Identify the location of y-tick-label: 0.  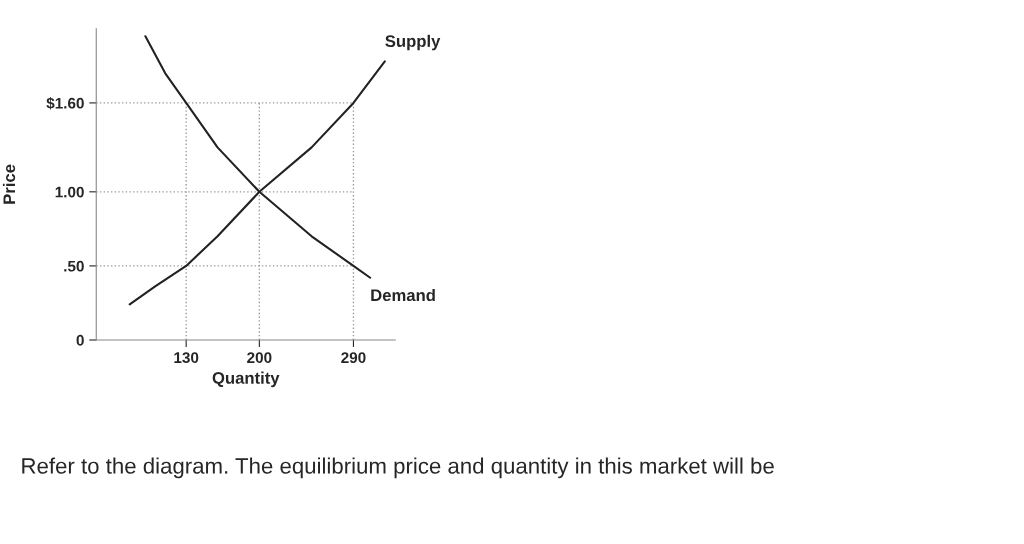
(80, 340).